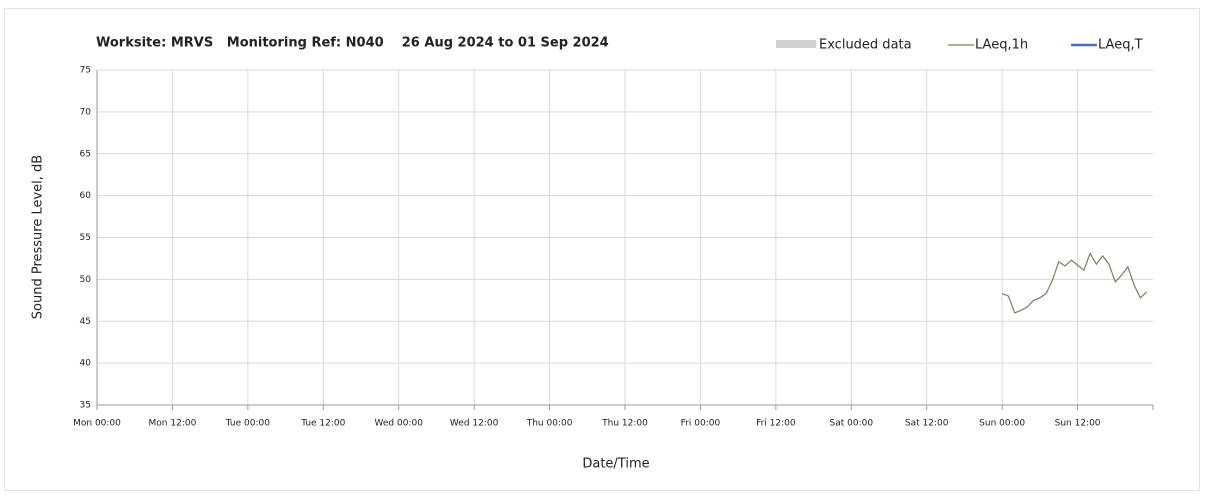  Describe the element at coordinates (1120, 45) in the screenshot. I see `legend-label: LAeq,T` at that location.